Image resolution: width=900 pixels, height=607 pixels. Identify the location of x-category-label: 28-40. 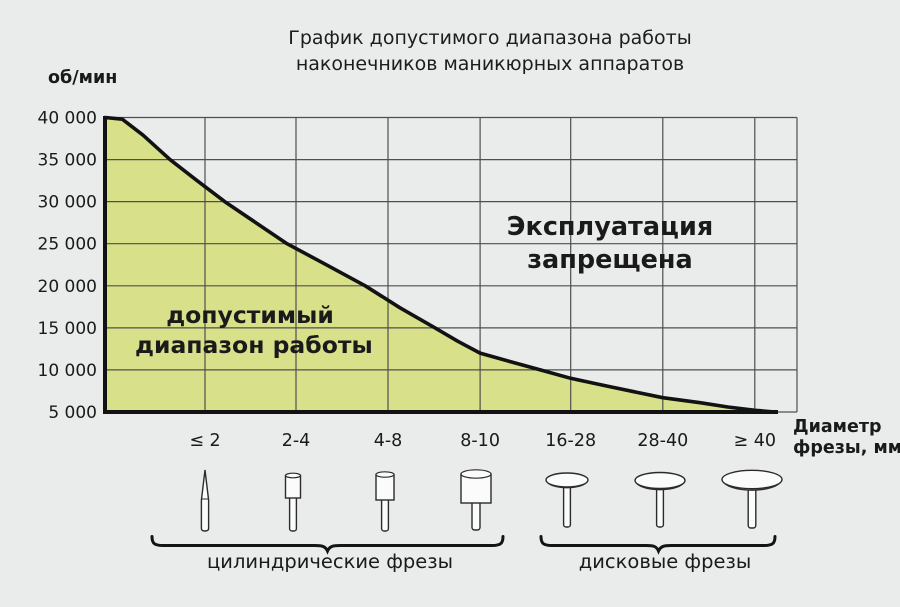
(662, 441).